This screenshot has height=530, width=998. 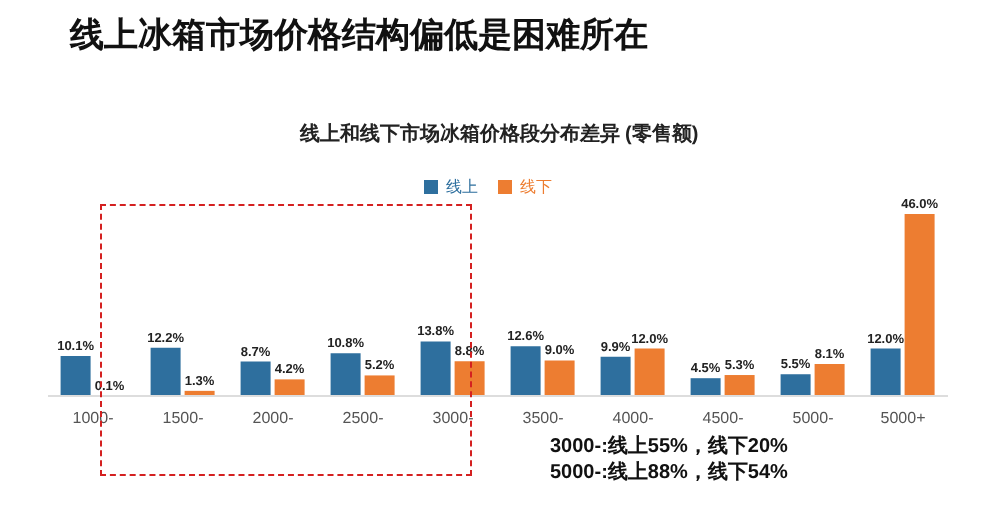 I want to click on x-tick-label: 2000-, so click(x=273, y=418).